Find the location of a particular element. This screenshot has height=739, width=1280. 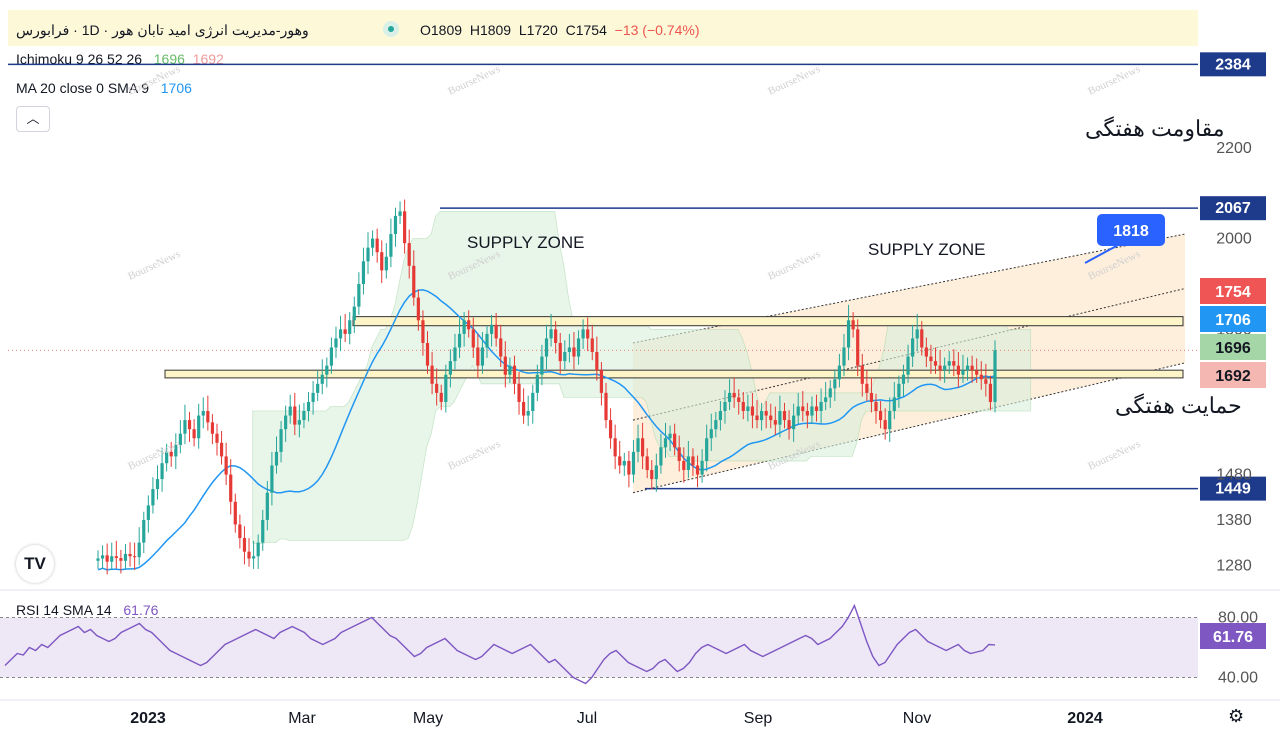

x-tick: Nov is located at coordinates (917, 718).